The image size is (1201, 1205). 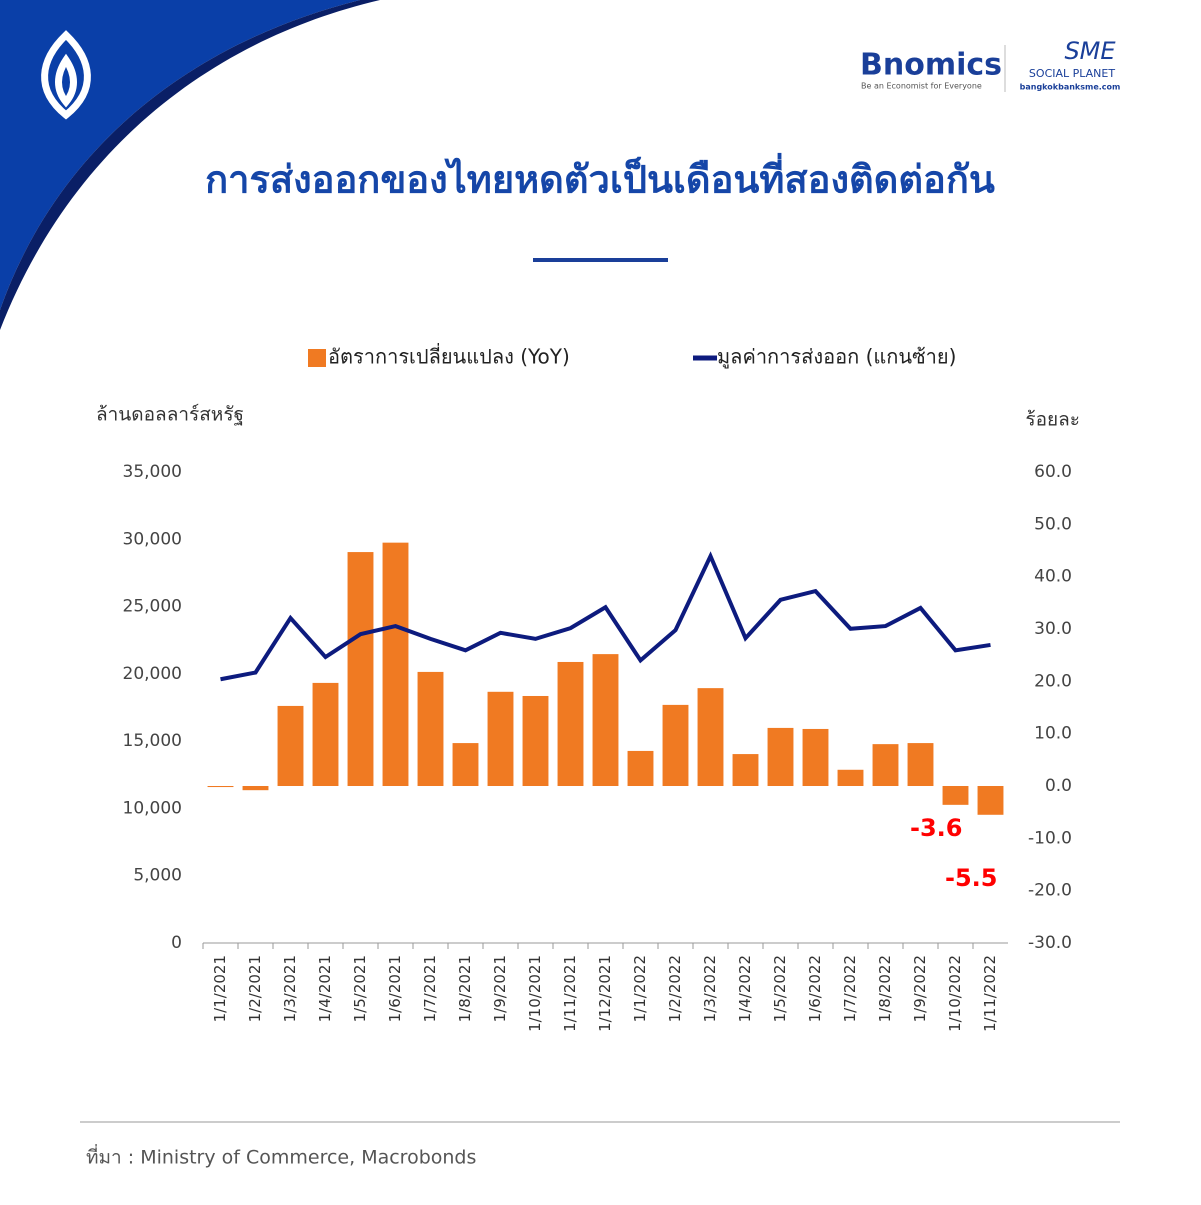 I want to click on x-tick-label: 1/6/2022, so click(x=815, y=988).